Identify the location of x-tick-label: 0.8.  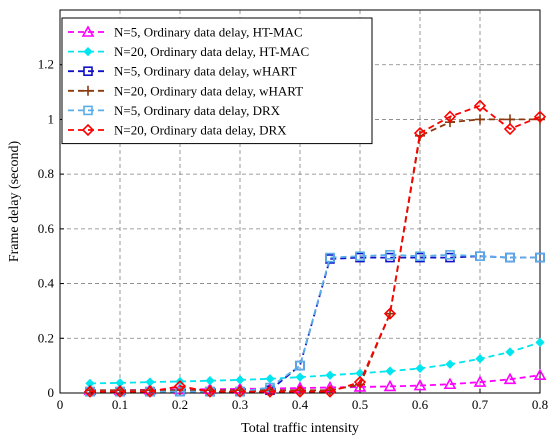
(540, 404).